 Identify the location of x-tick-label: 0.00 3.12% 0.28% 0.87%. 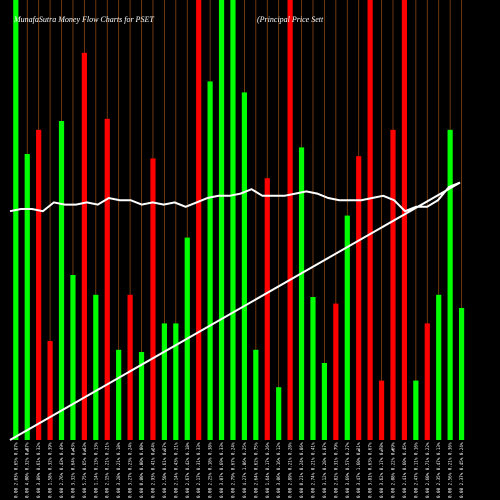
(324, 470).